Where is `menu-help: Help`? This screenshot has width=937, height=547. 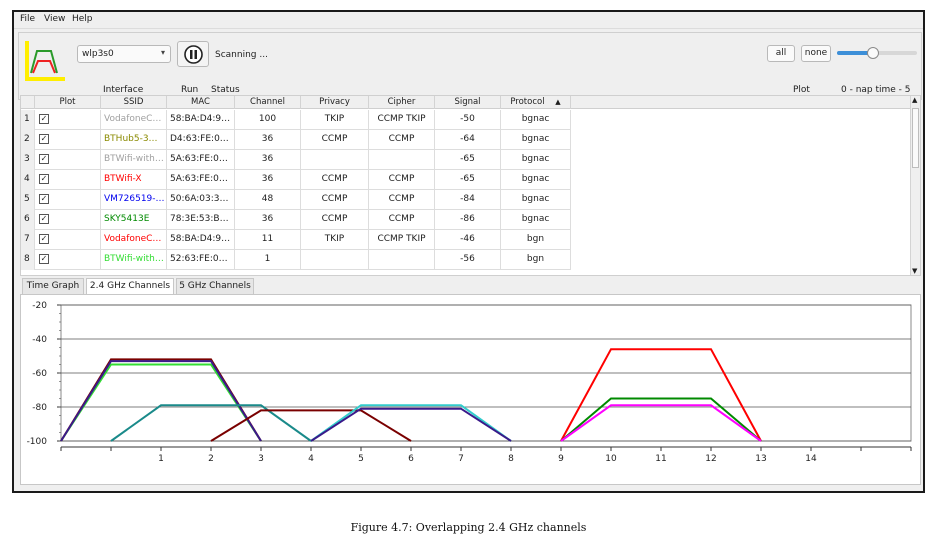
menu-help: Help is located at coordinates (82, 19).